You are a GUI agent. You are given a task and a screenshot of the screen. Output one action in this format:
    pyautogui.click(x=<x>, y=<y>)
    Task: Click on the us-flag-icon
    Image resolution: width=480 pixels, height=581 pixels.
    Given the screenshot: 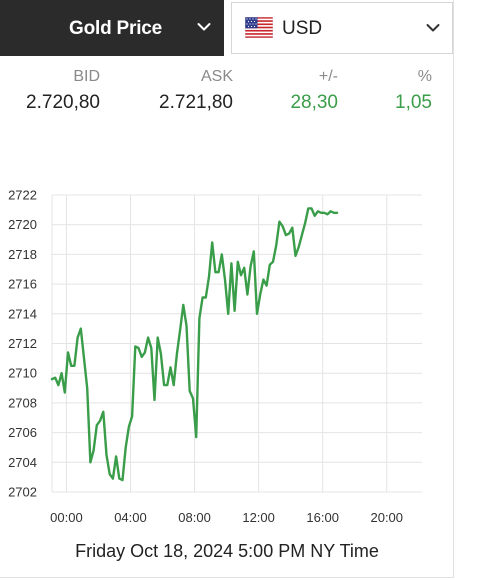 What is the action you would take?
    pyautogui.click(x=259, y=27)
    